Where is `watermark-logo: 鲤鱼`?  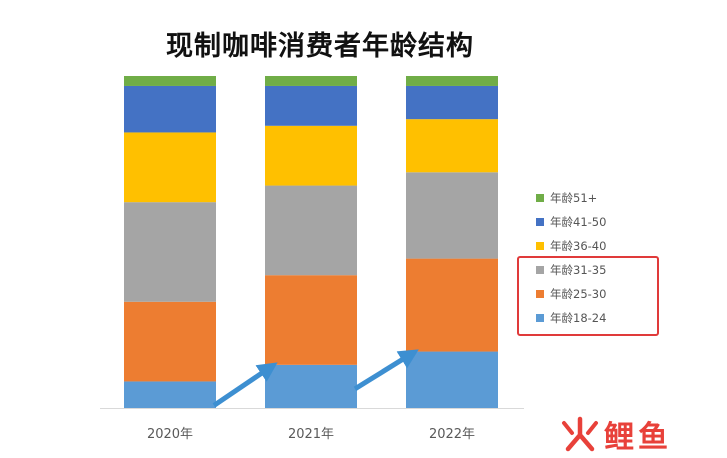 watermark-logo: 鲤鱼 is located at coordinates (616, 434).